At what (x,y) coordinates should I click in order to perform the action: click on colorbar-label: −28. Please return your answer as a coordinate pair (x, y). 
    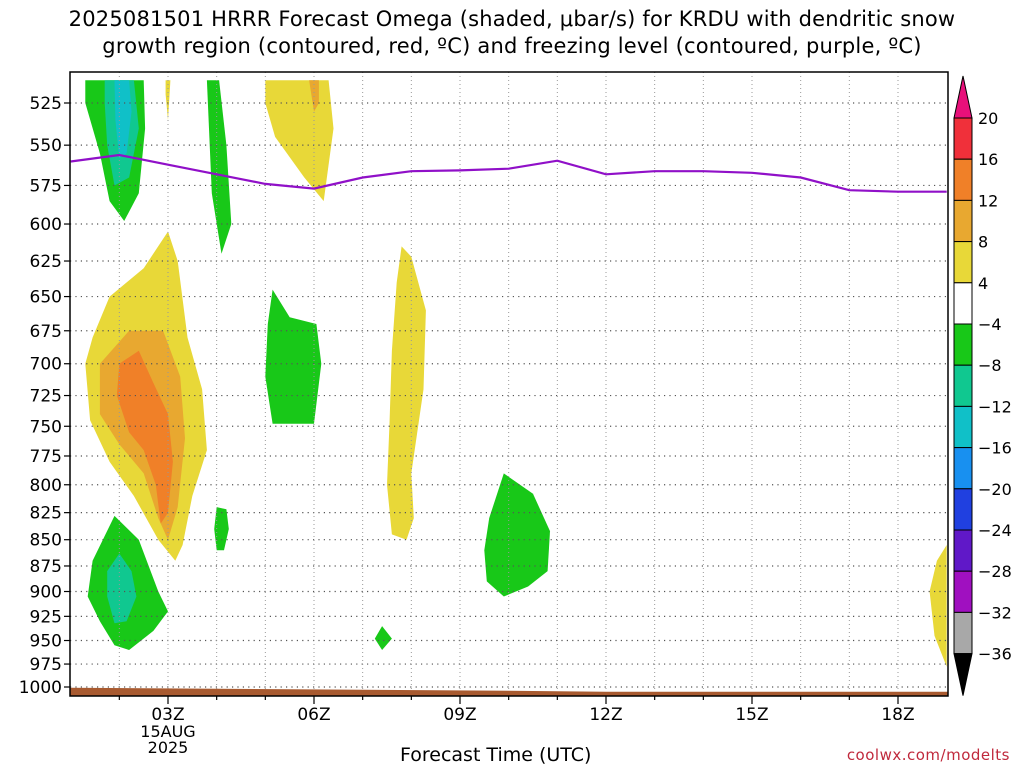
    Looking at the image, I should click on (995, 571).